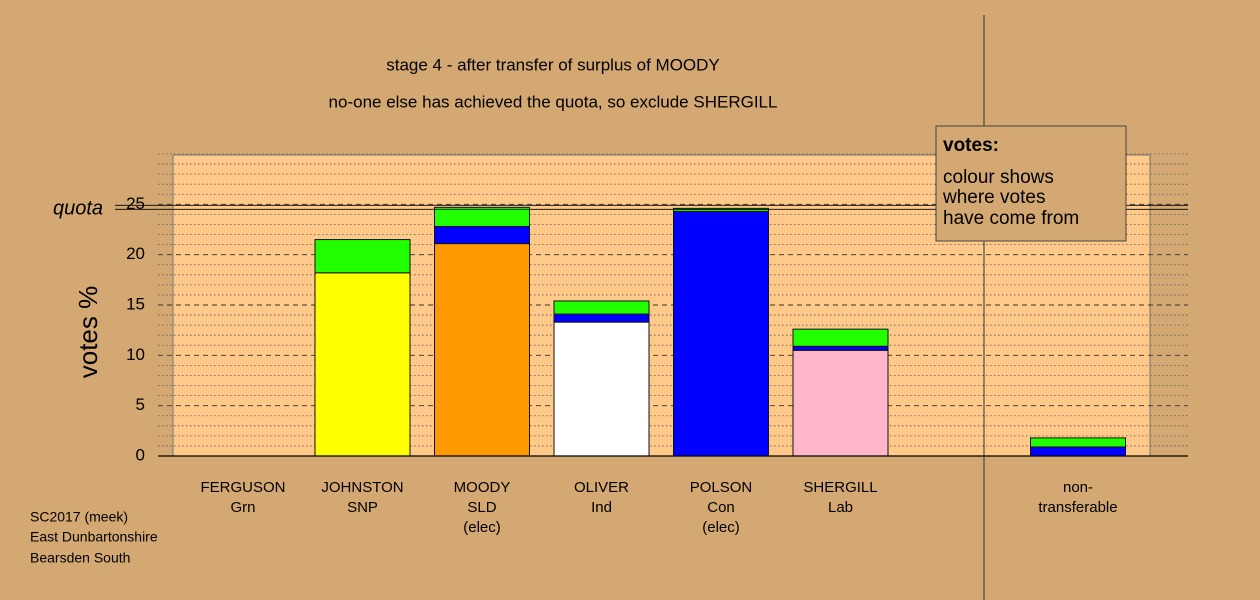 The width and height of the screenshot is (1260, 600). What do you see at coordinates (362, 487) in the screenshot?
I see `x-tick-label: JOHNSTON` at bounding box center [362, 487].